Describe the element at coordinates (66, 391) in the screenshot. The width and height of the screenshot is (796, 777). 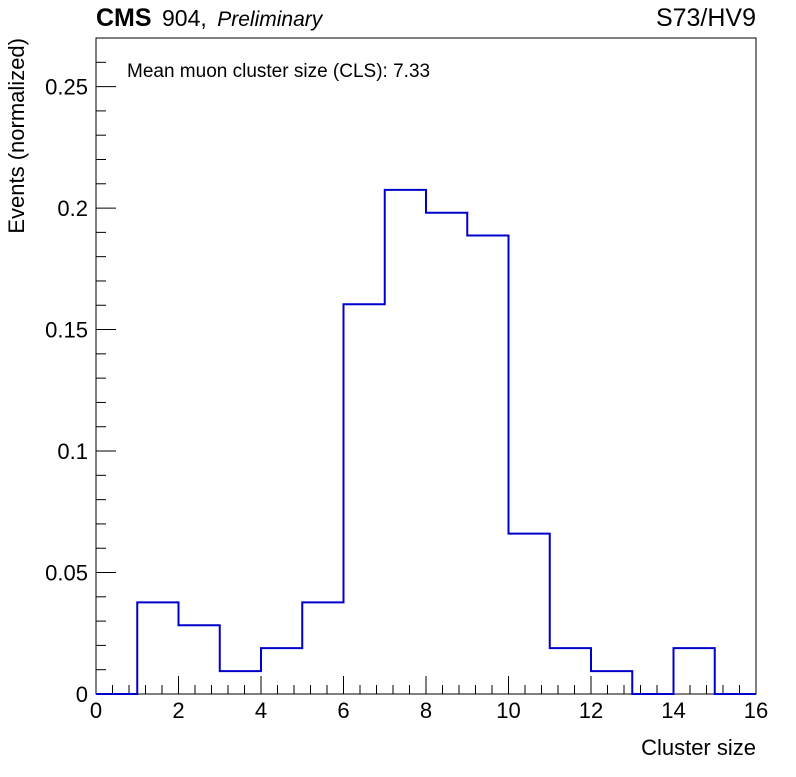
I see `y-axis-tick-labels: 0 0.05 0.1 0.15 0.2 0.25` at that location.